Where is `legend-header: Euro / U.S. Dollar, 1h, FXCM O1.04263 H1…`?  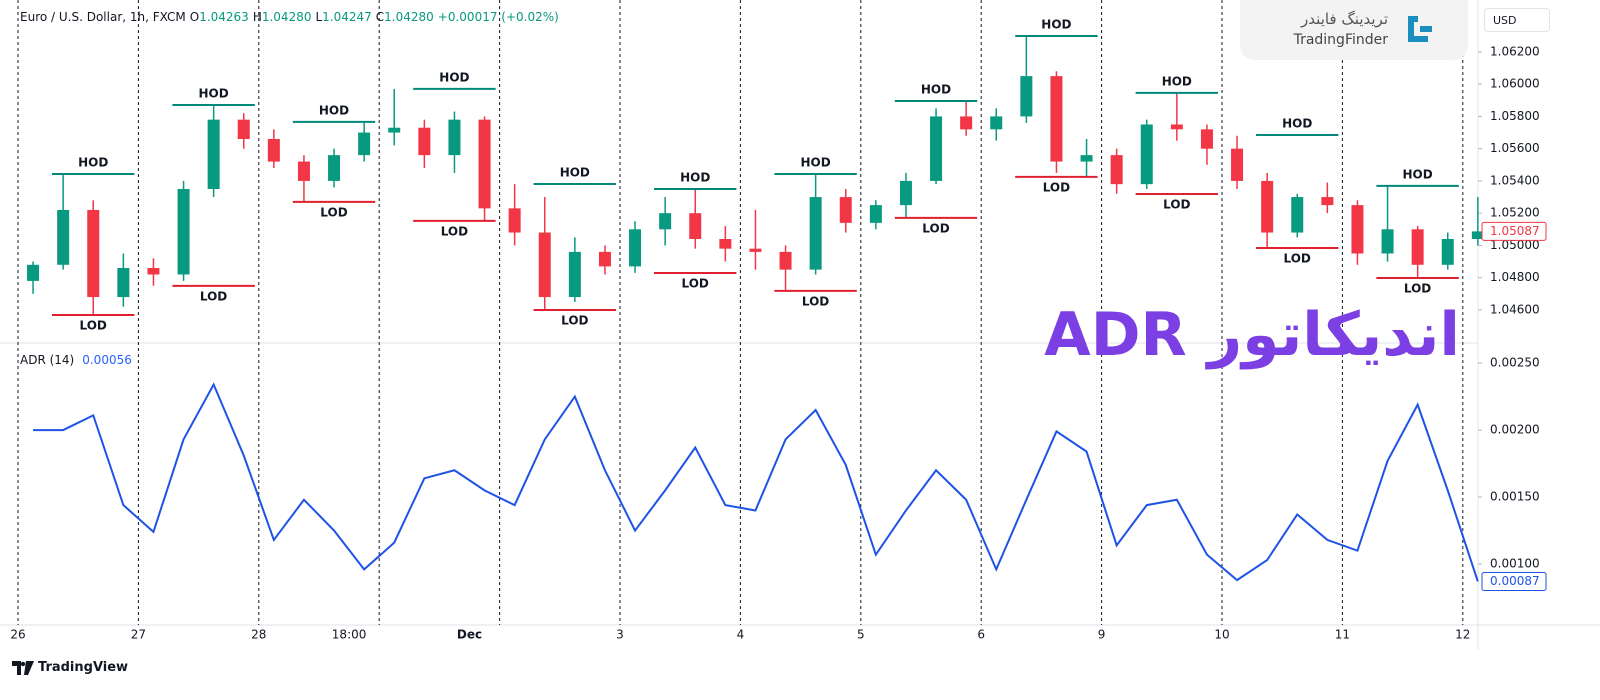 legend-header: Euro / U.S. Dollar, 1h, FXCM O1.04263 H1… is located at coordinates (289, 17).